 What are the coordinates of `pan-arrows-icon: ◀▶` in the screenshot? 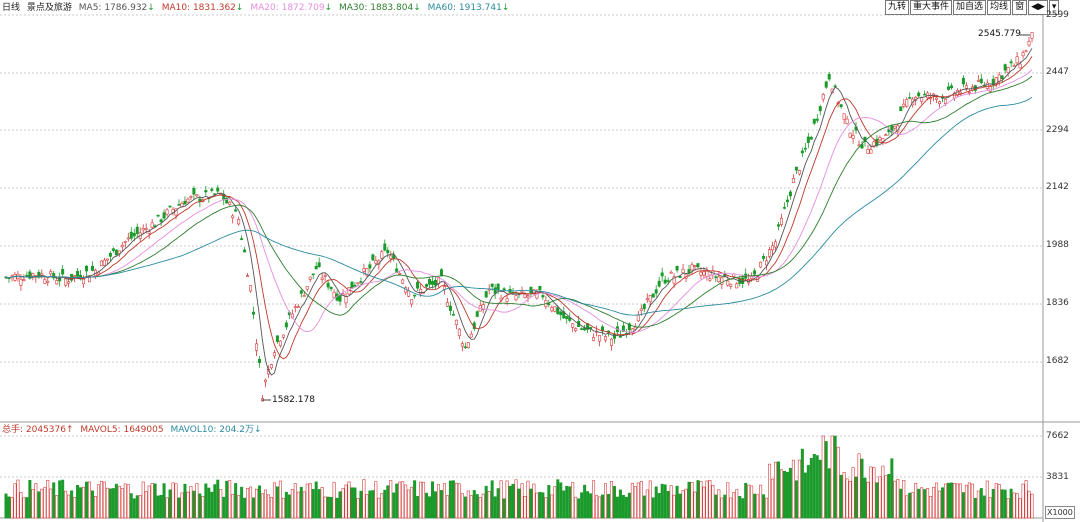 It's located at (1038, 7).